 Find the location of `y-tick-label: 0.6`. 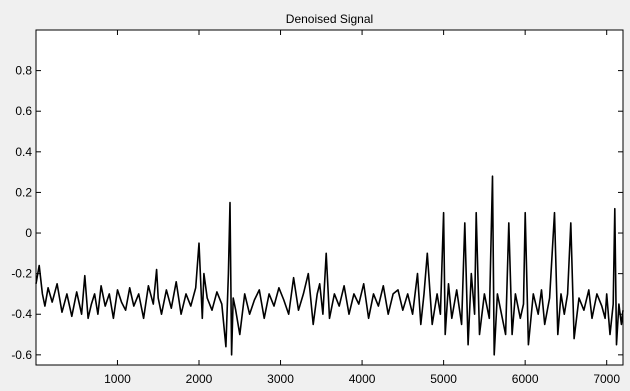

y-tick-label: 0.6 is located at coordinates (23, 111).